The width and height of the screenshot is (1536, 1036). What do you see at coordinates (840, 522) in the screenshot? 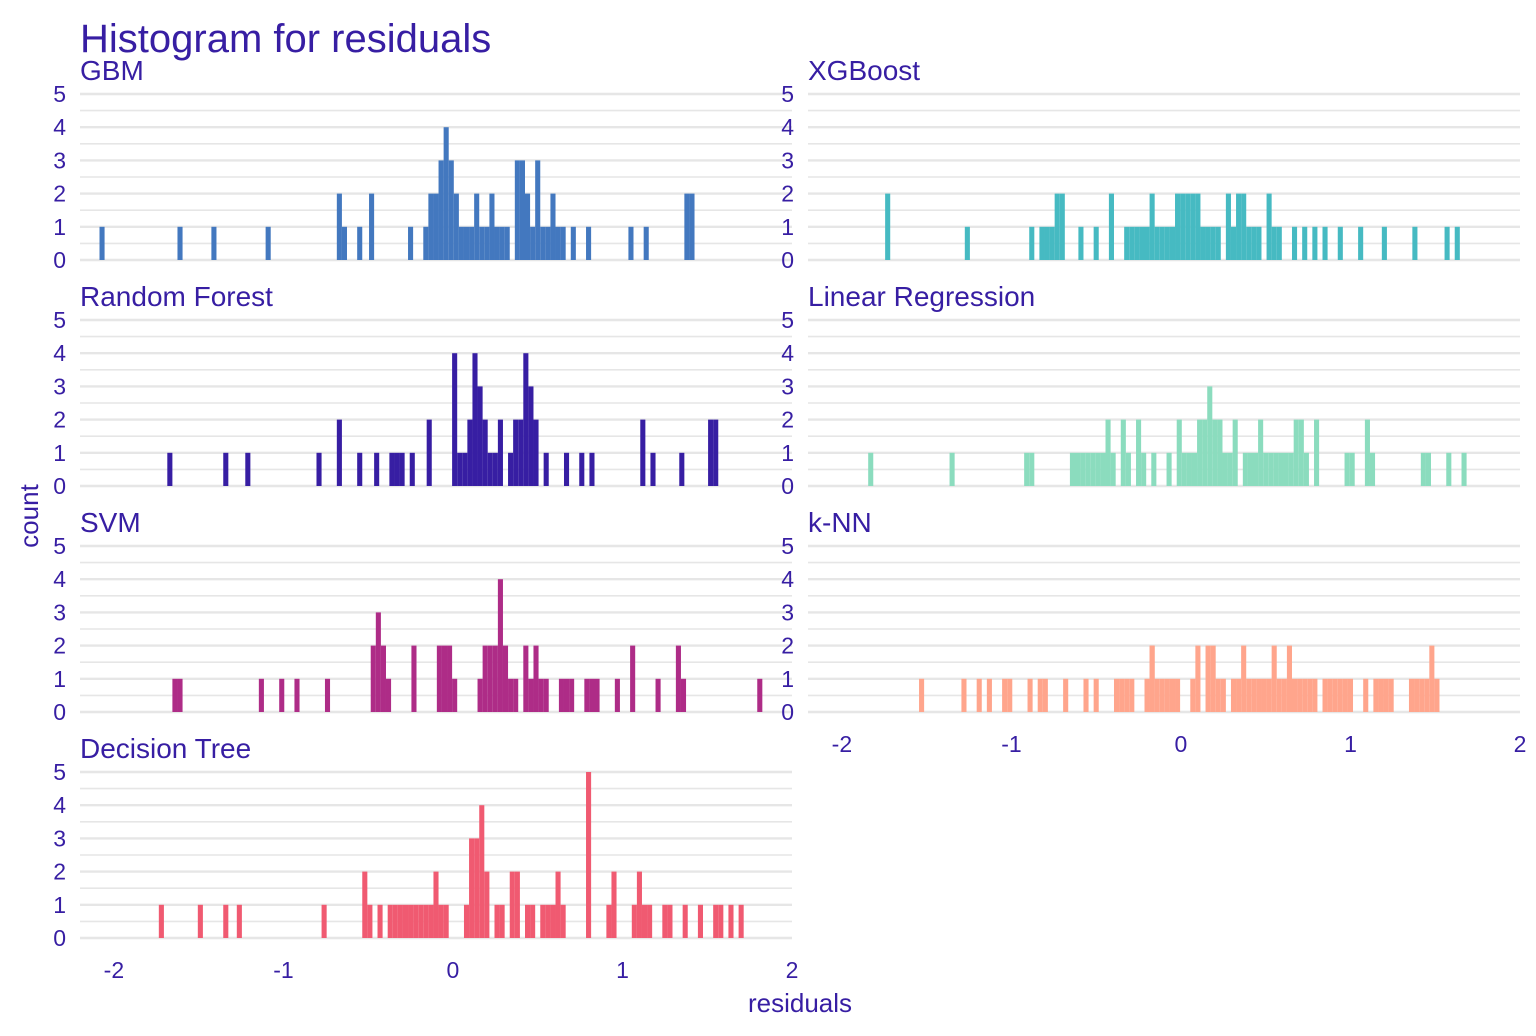
I see `panel-title: k-NN` at bounding box center [840, 522].